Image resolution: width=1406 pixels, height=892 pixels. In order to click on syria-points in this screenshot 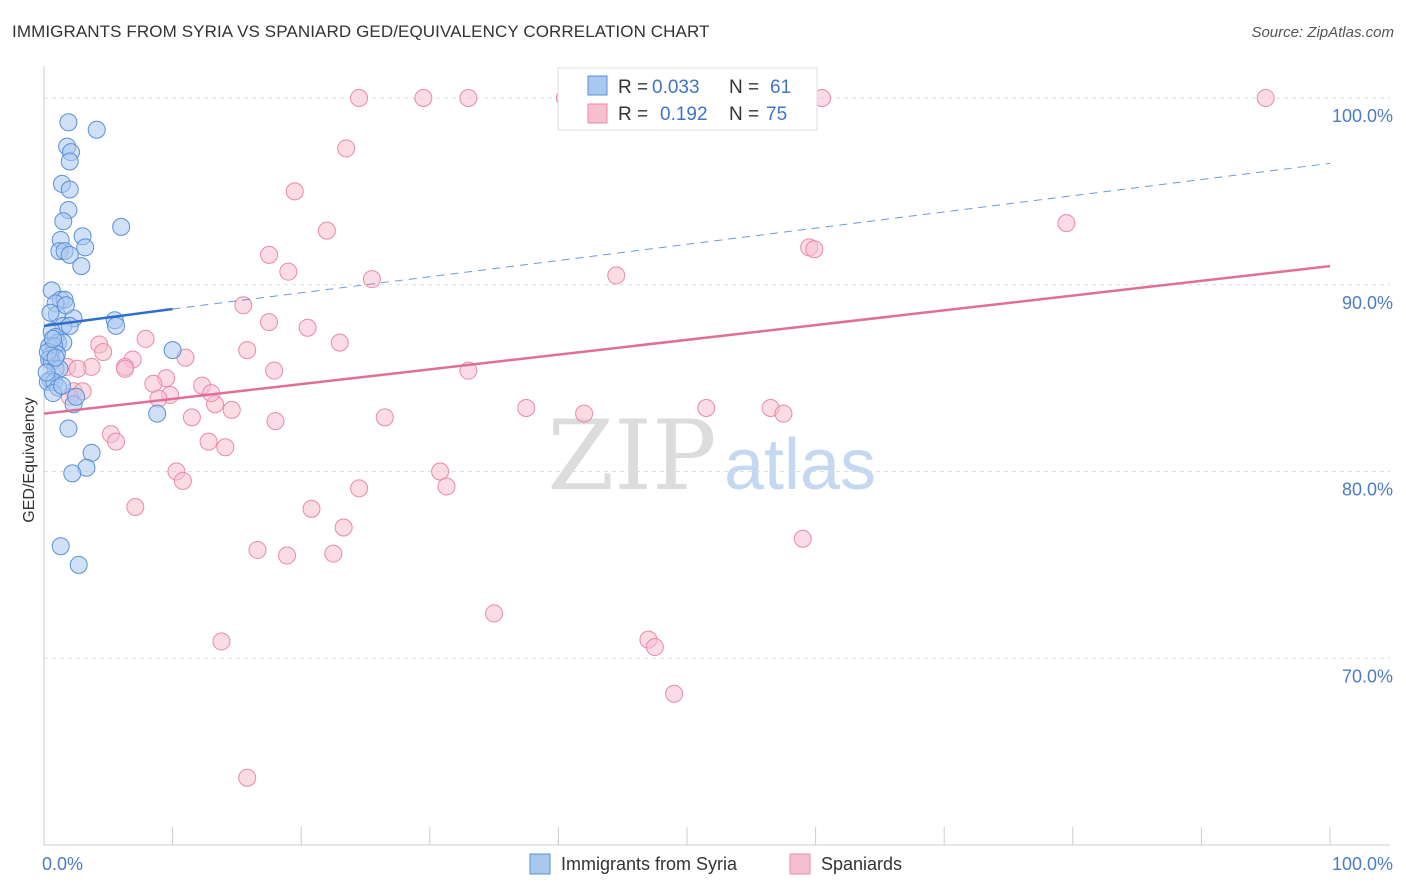, I will do `click(109, 343)`.